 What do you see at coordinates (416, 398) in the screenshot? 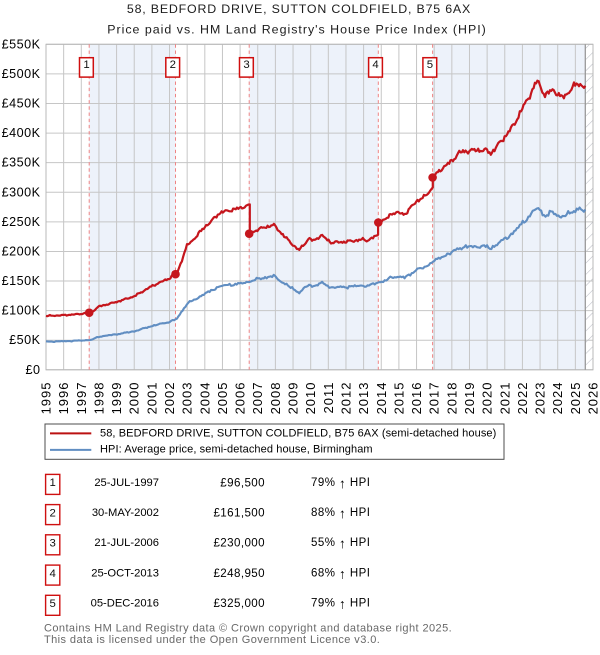
I see `svg-text: 2016` at bounding box center [416, 398].